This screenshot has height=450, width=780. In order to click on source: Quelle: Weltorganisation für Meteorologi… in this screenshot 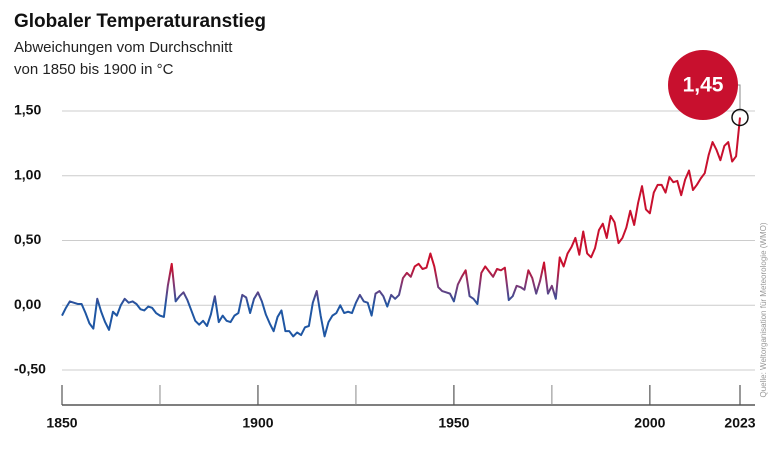, I will do `click(763, 309)`.